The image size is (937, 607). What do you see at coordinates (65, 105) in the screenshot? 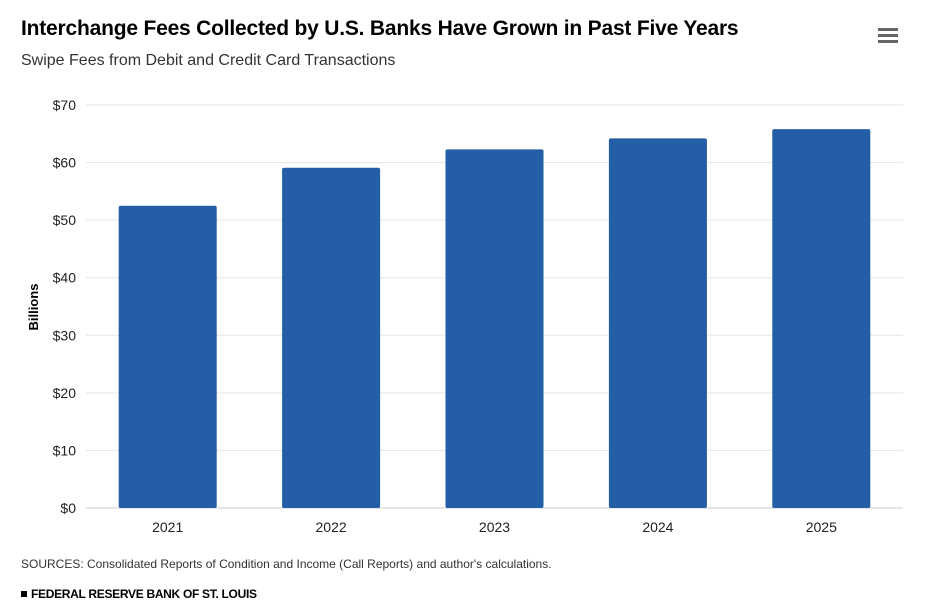
I see `y-tick-label: $70` at bounding box center [65, 105].